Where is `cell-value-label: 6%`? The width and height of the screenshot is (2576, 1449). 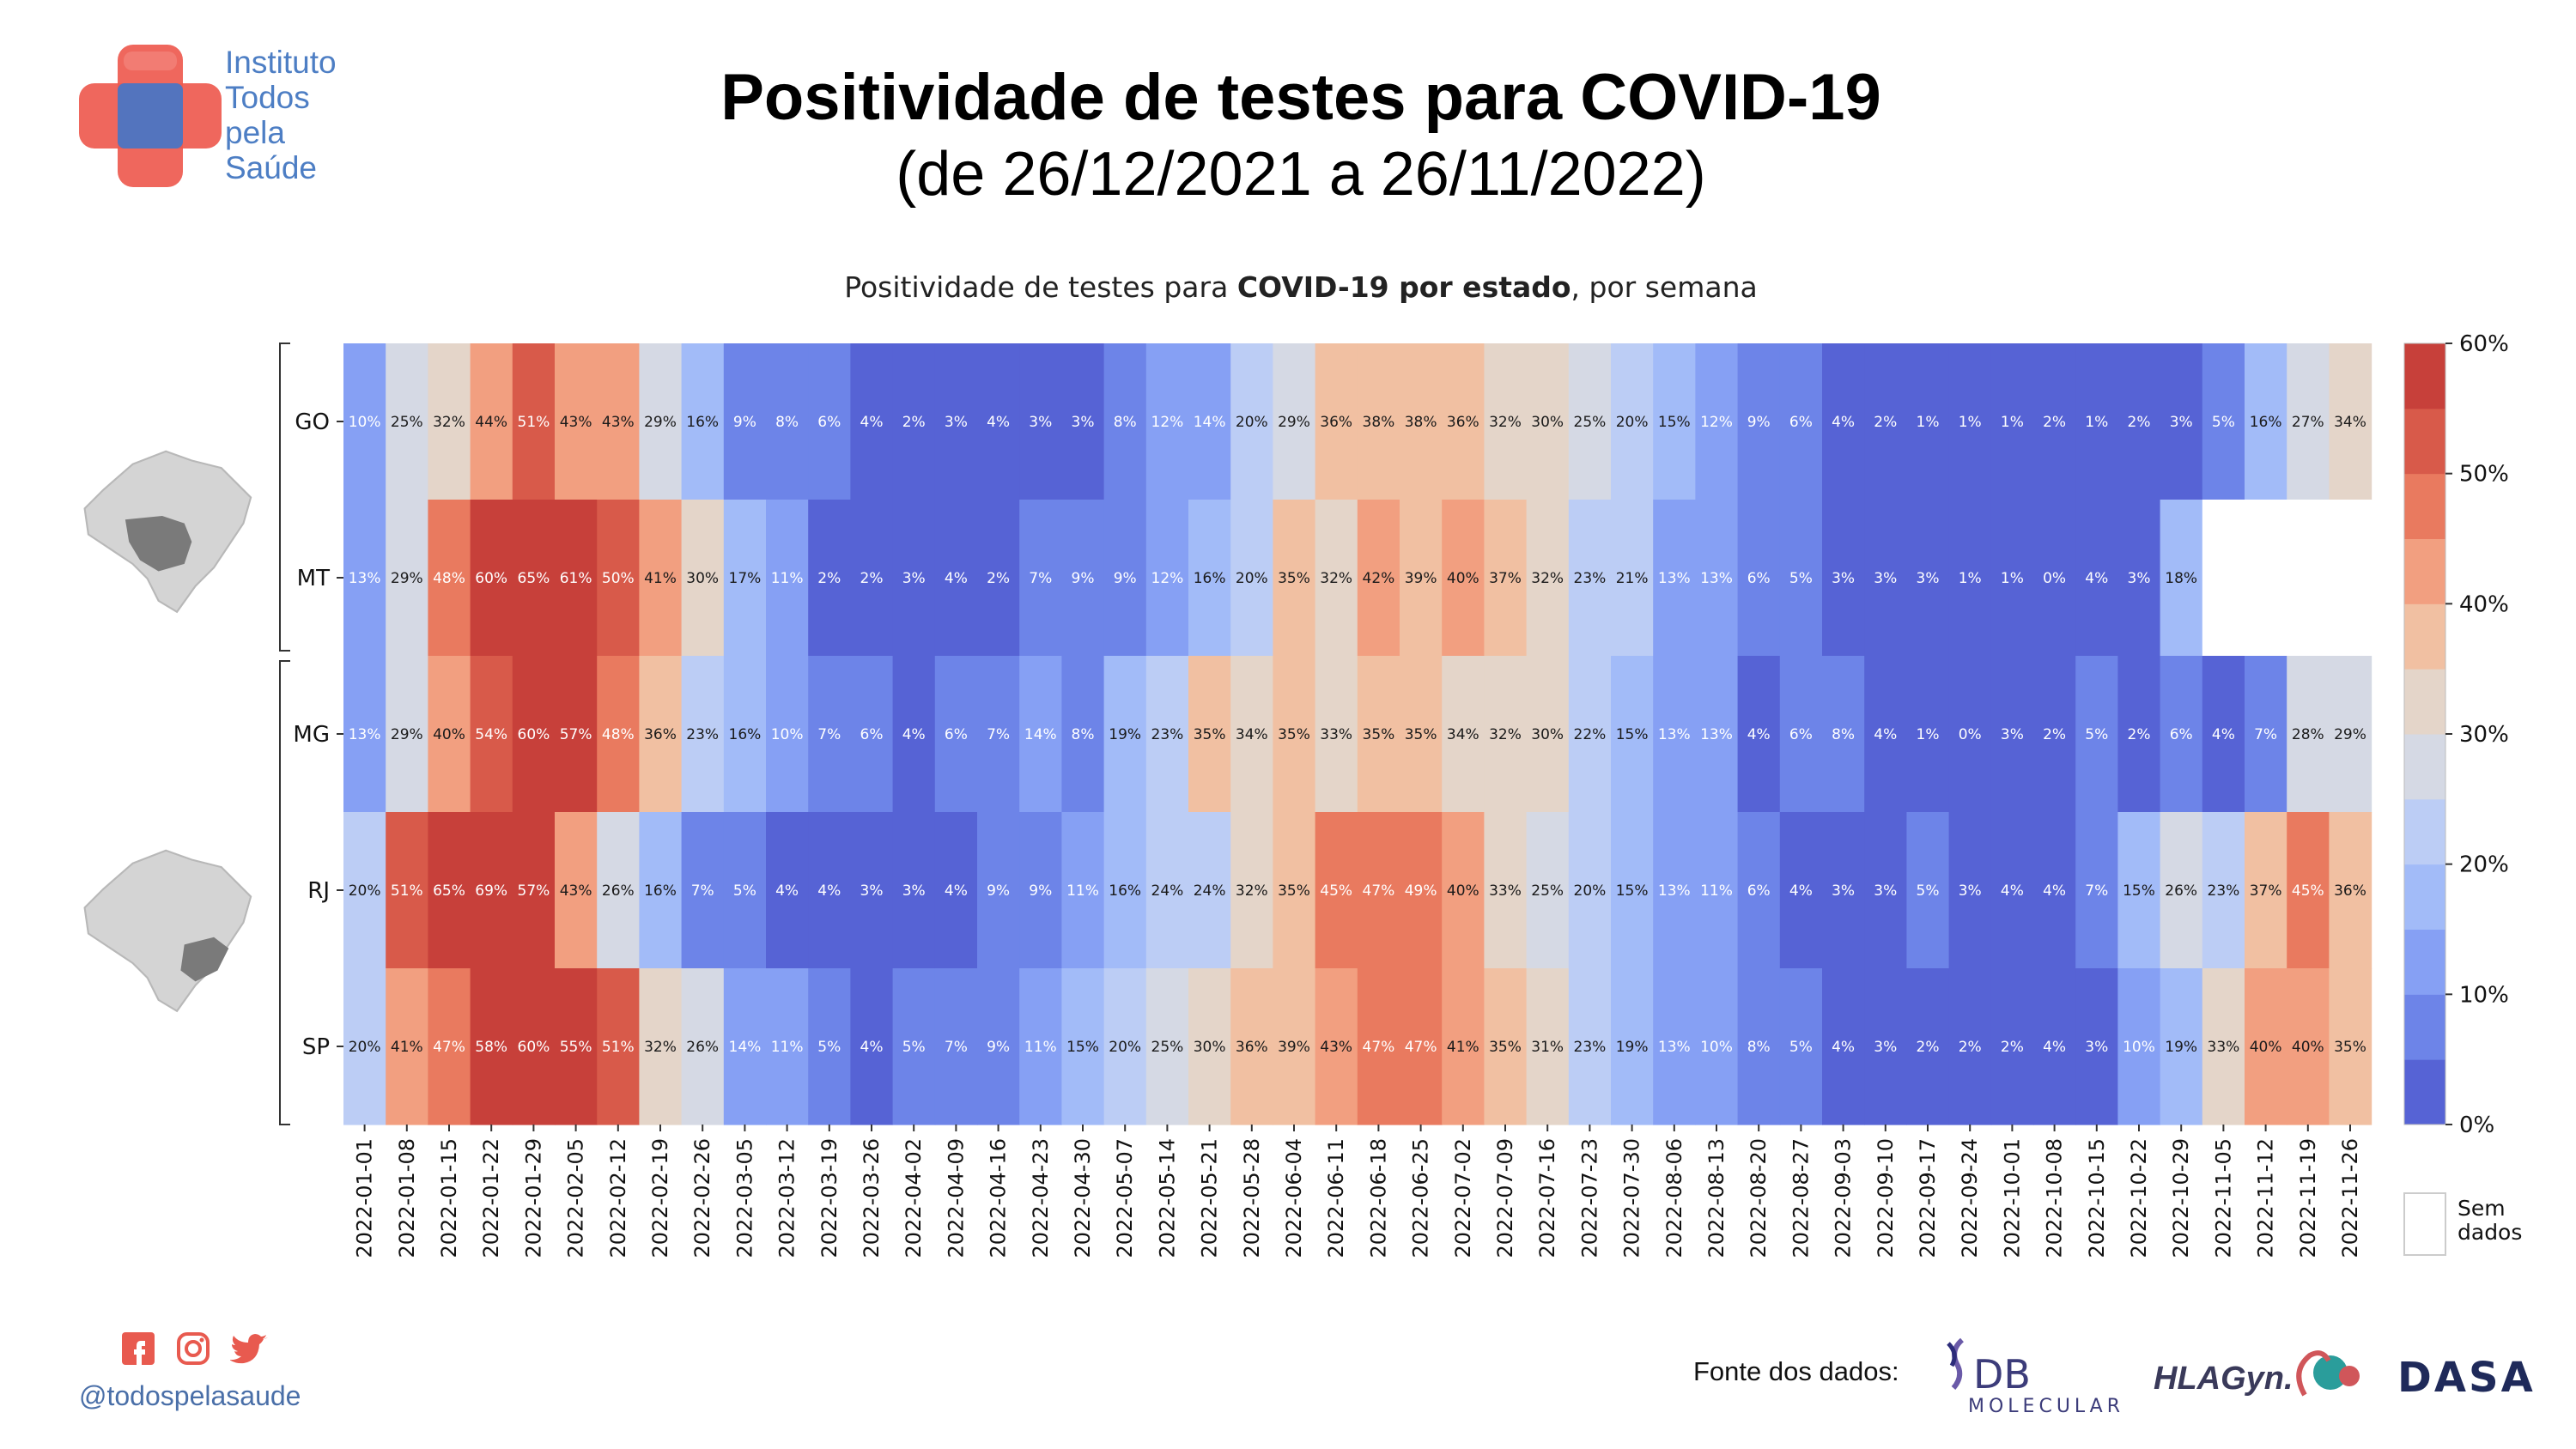
cell-value-label: 6% is located at coordinates (829, 422).